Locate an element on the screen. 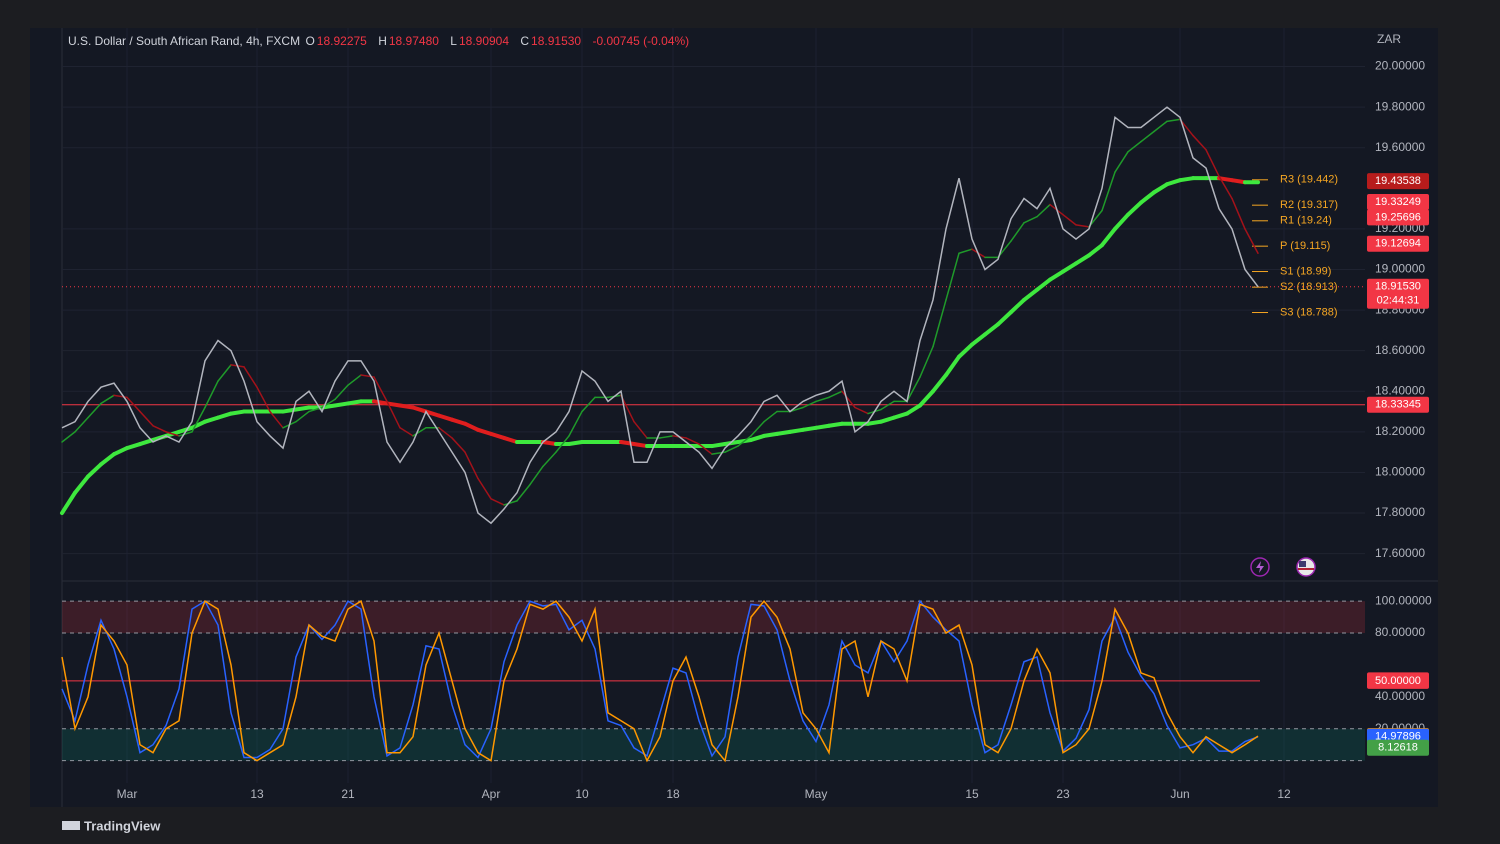 This screenshot has height=844, width=1500. lightning is located at coordinates (1260, 567).